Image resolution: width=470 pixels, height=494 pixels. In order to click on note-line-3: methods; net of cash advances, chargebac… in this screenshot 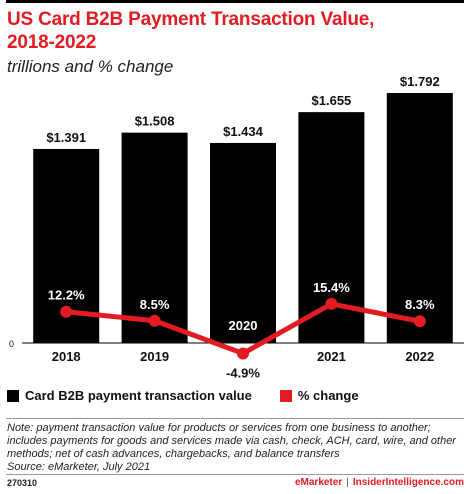, I will do `click(173, 454)`.